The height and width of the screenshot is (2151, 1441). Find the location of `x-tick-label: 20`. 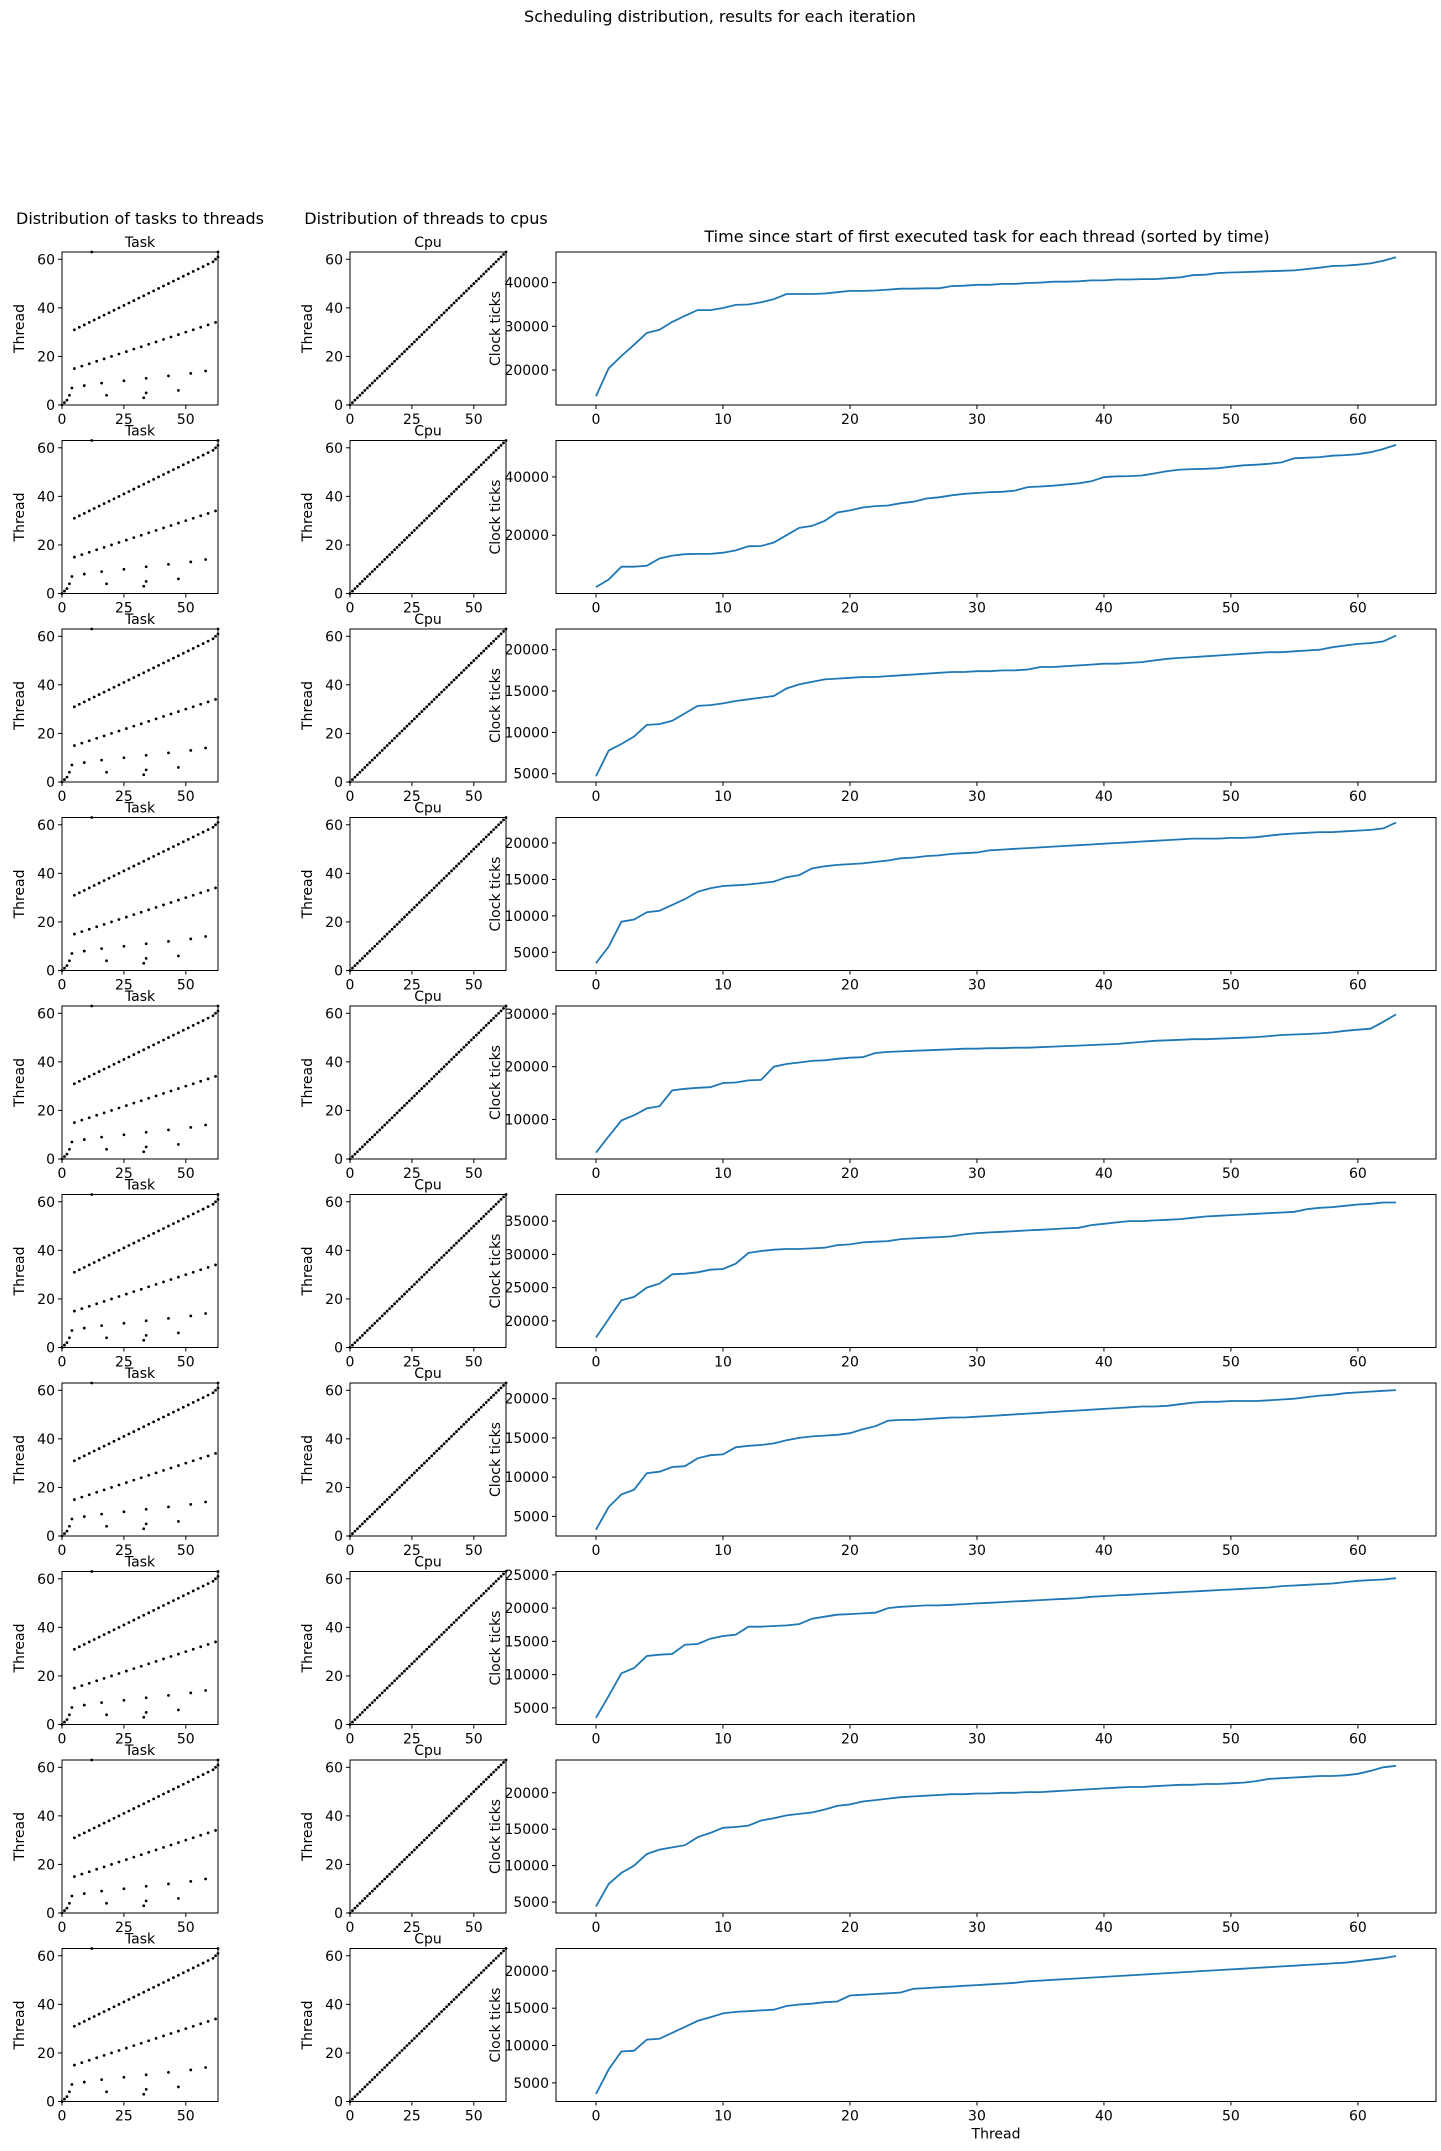

x-tick-label: 20 is located at coordinates (850, 797).